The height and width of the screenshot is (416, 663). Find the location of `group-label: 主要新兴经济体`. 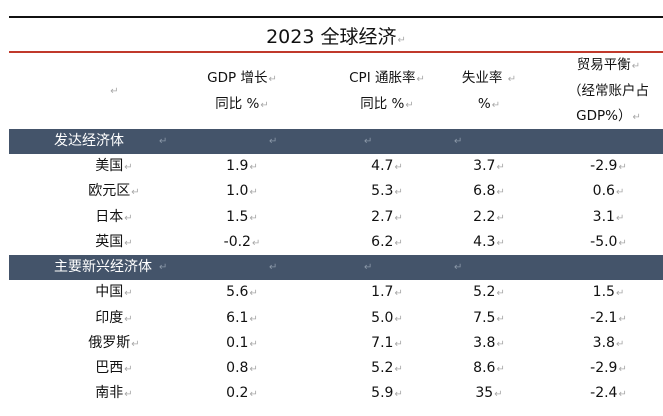

group-label: 主要新兴经济体 is located at coordinates (103, 267).